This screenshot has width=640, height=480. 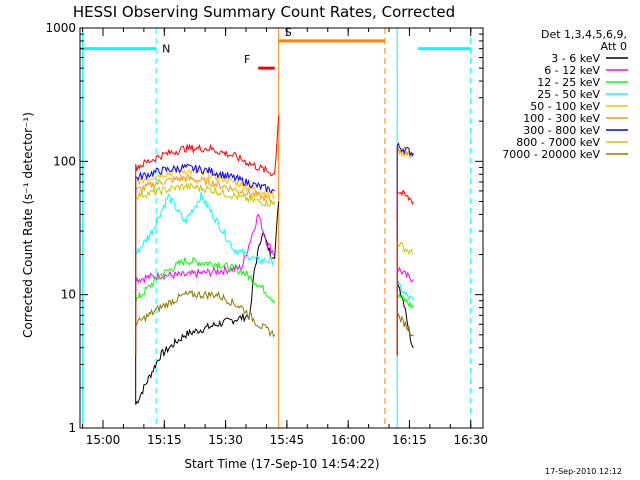 I want to click on x-tick-label-1: 15:15, so click(x=164, y=440).